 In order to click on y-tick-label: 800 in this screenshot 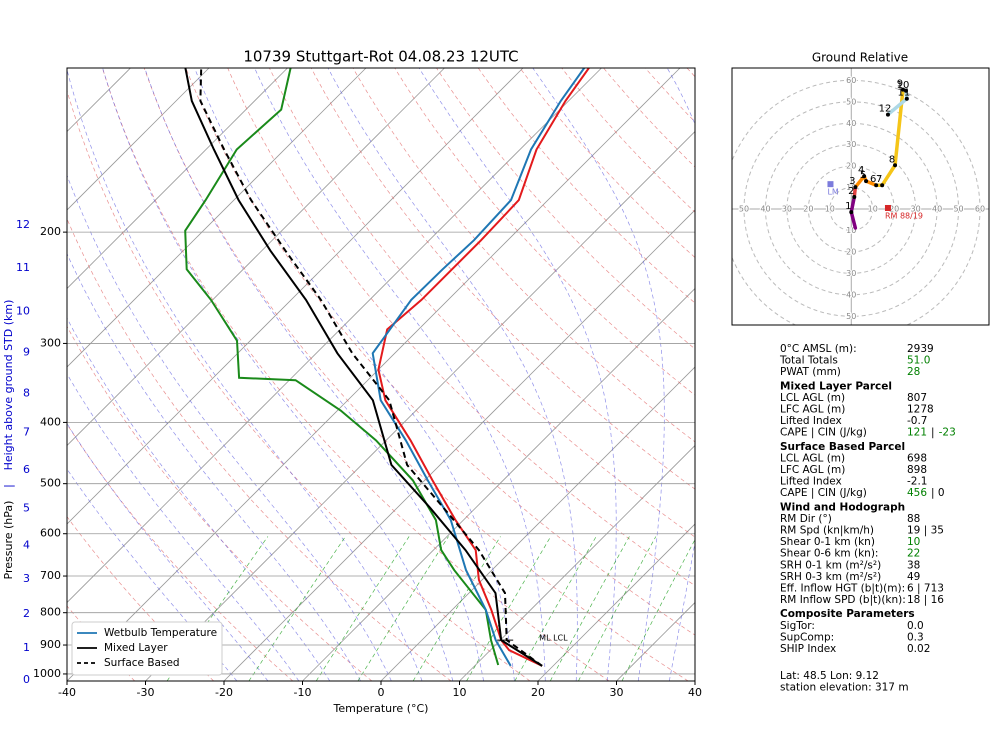, I will do `click(50, 612)`.